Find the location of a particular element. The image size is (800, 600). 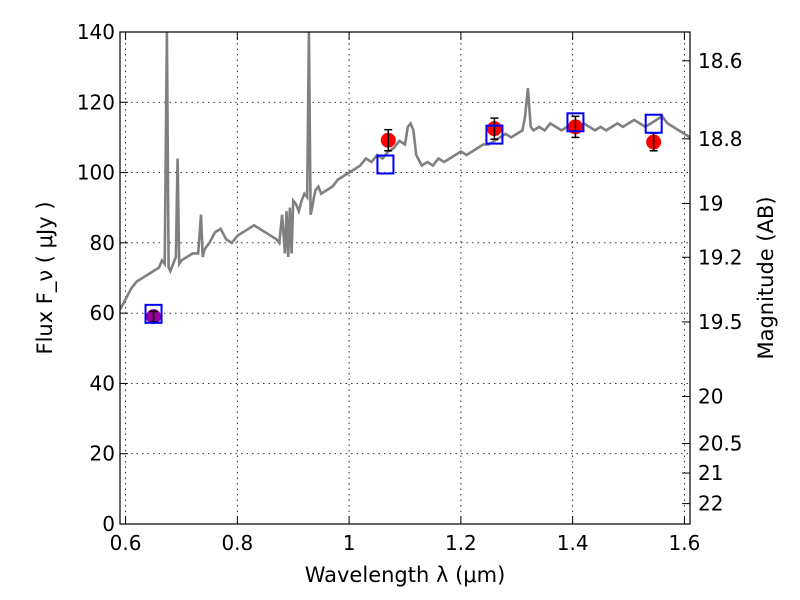

x-tick-label: 0.8 is located at coordinates (237, 543).